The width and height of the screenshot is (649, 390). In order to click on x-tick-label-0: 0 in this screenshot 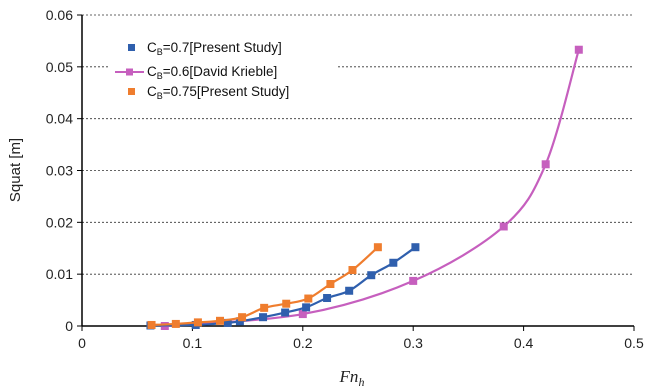, I will do `click(82, 343)`.